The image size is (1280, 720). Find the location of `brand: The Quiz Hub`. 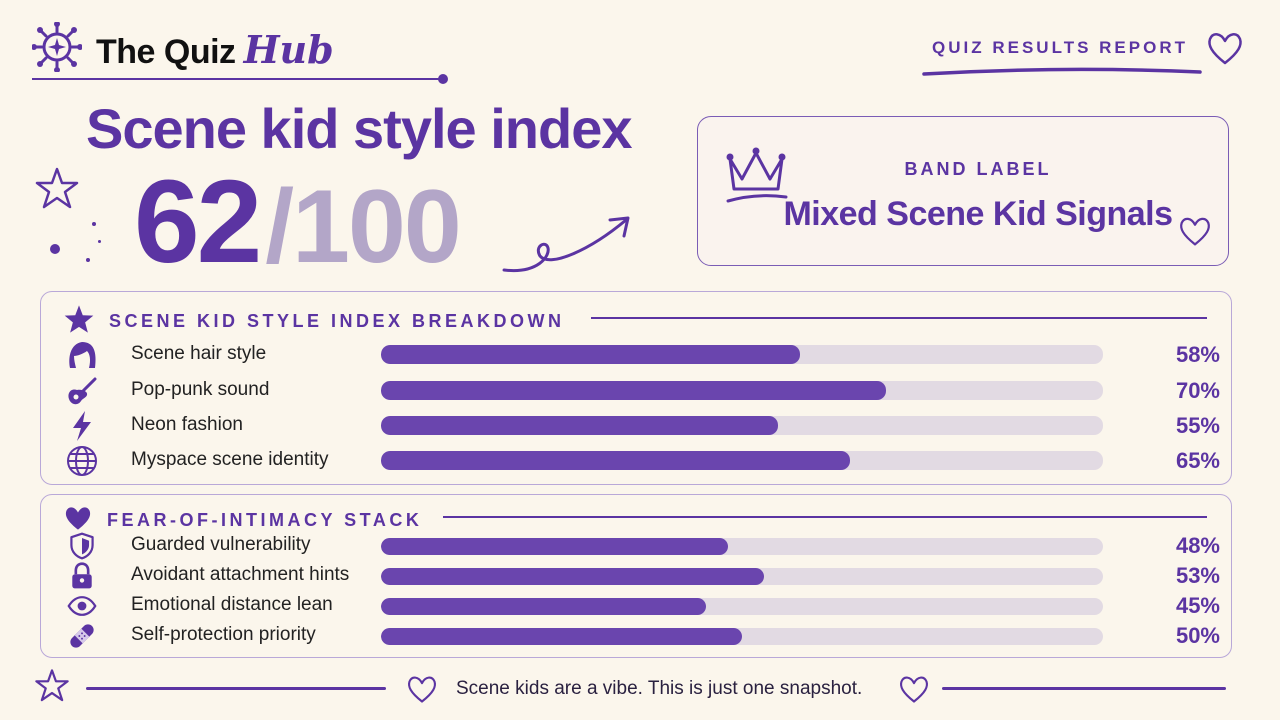

brand: The Quiz Hub is located at coordinates (182, 48).